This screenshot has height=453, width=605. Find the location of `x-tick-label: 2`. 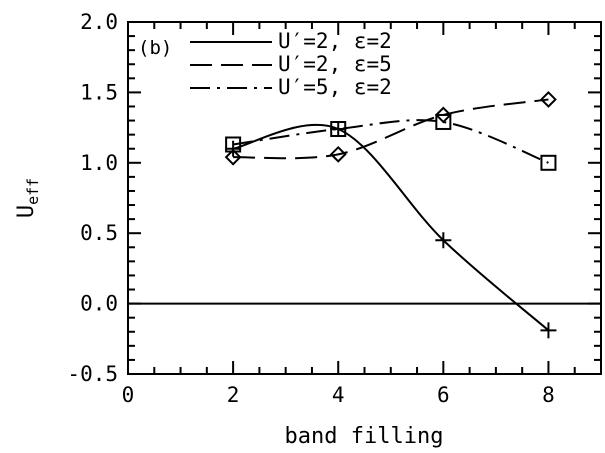

x-tick-label: 2 is located at coordinates (233, 395).